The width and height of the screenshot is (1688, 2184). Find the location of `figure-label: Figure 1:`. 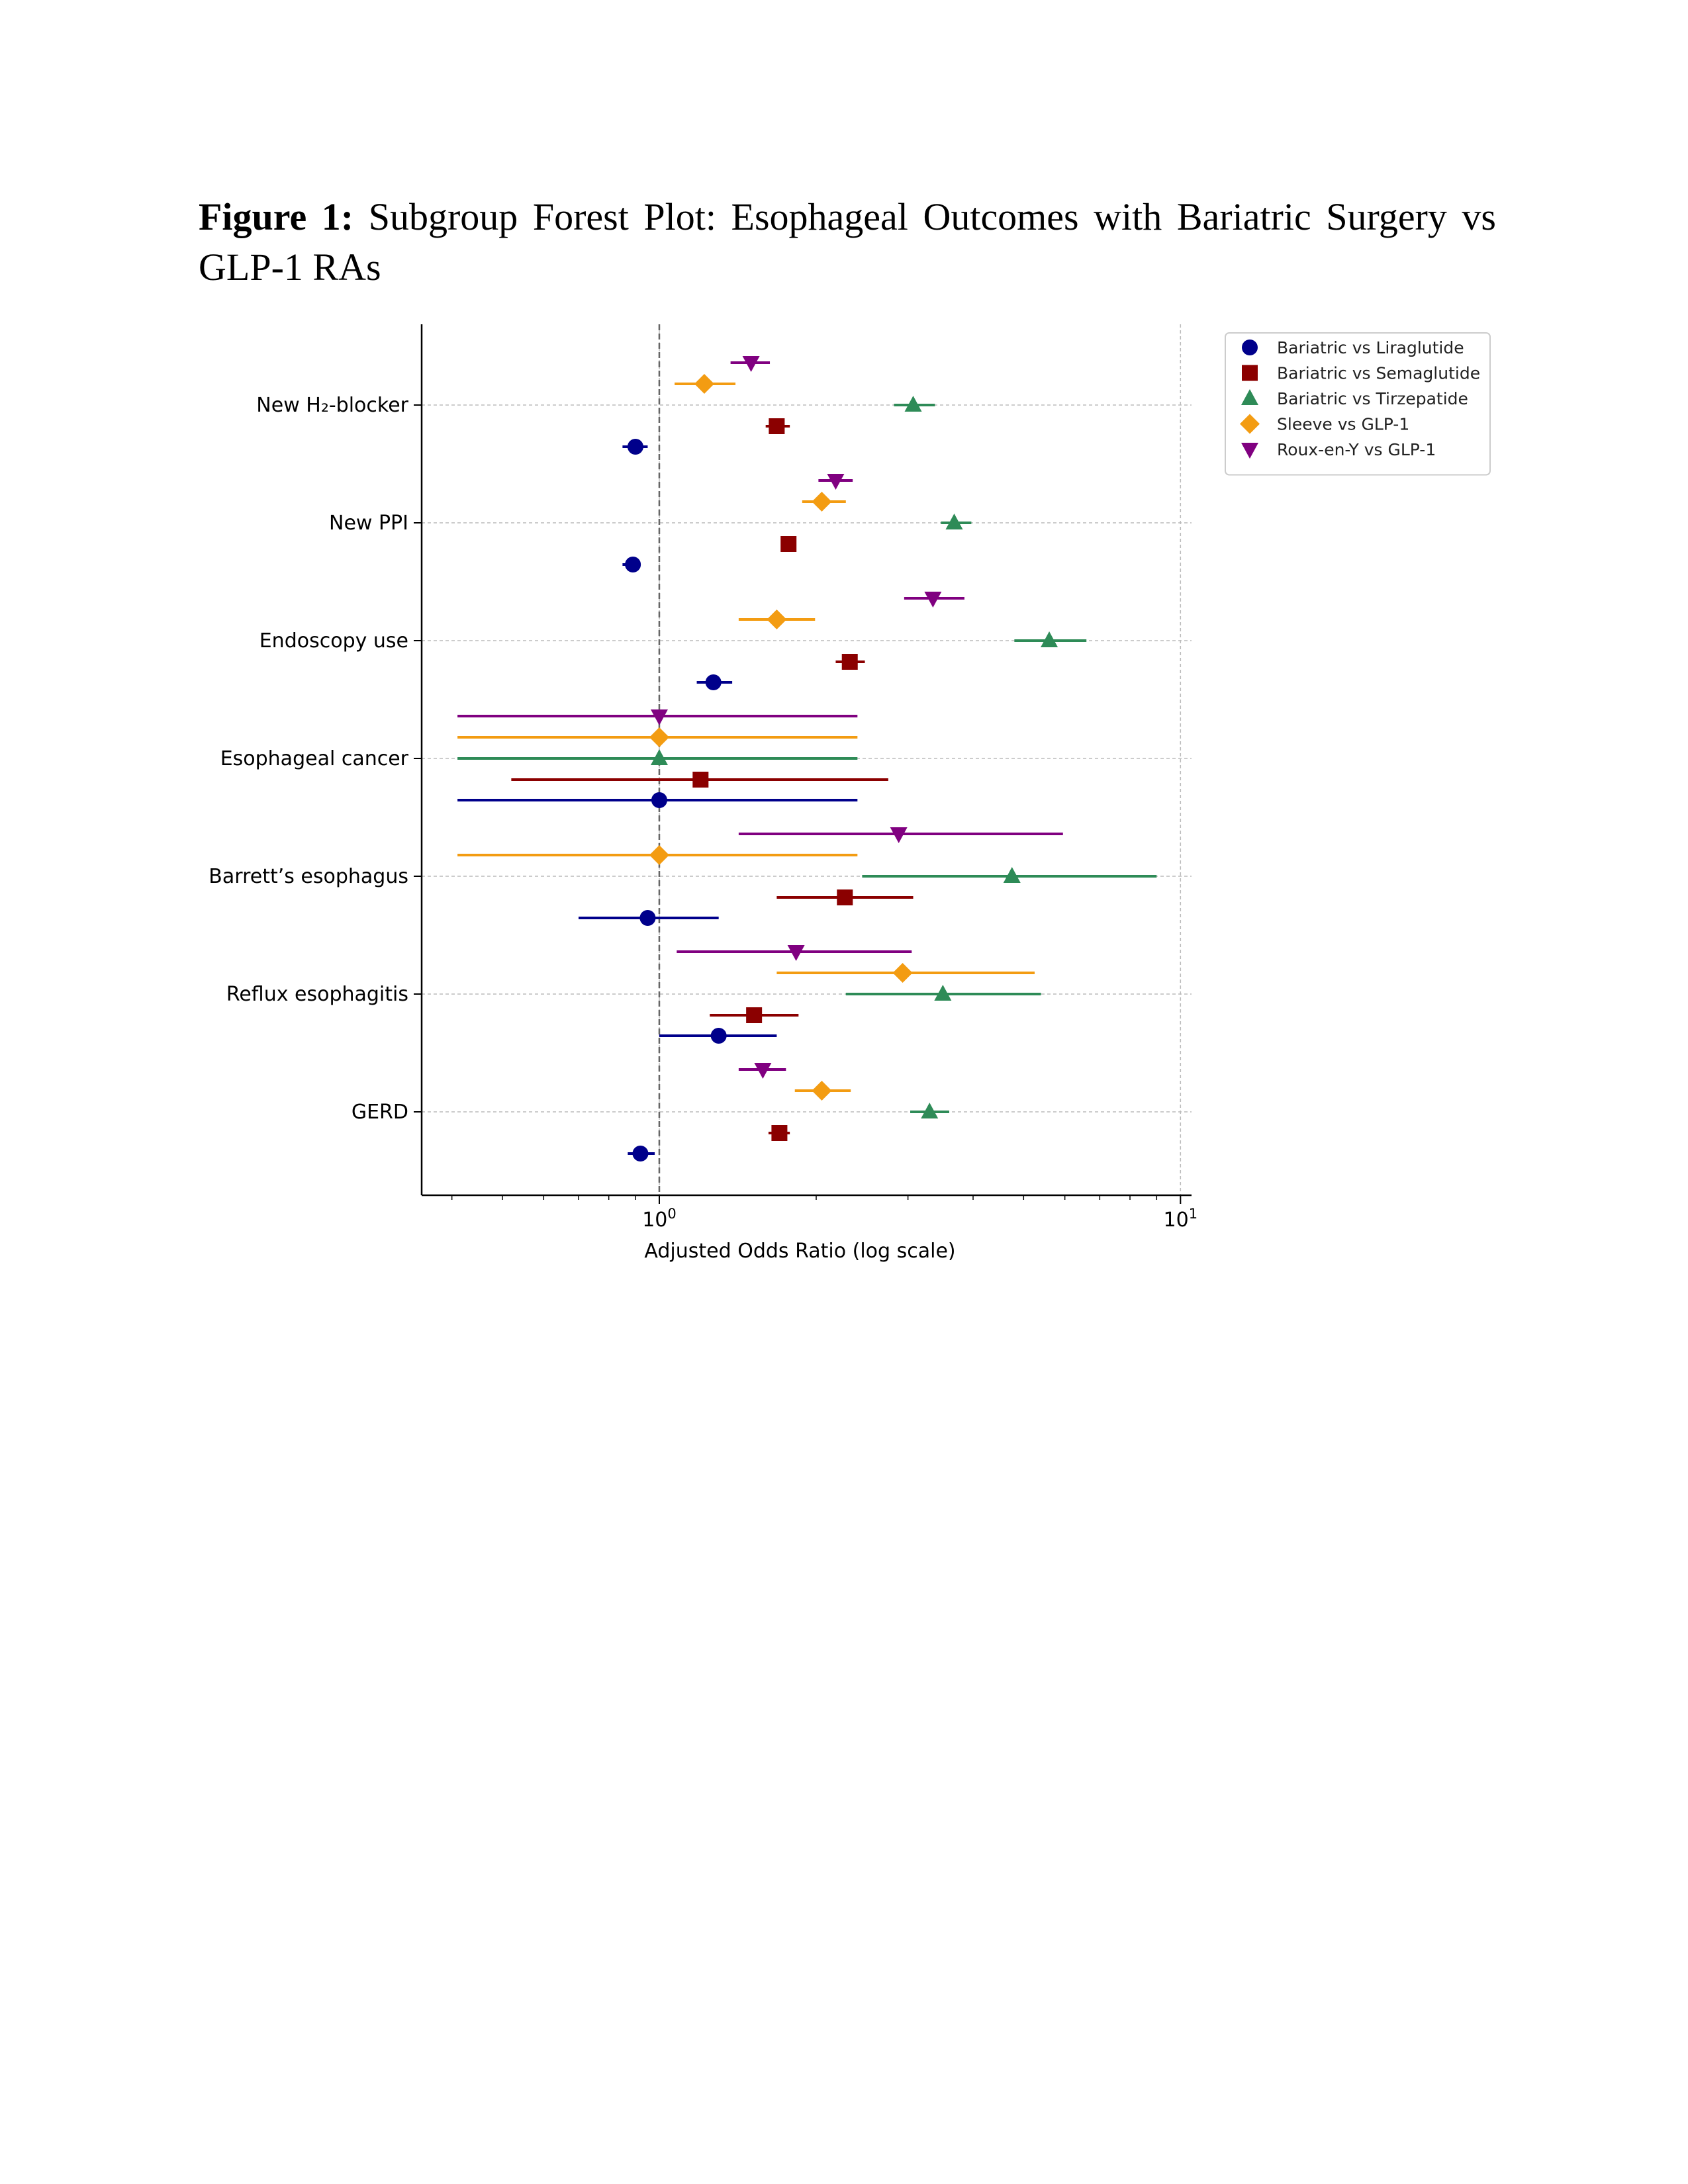

figure-label: Figure 1: is located at coordinates (276, 216).